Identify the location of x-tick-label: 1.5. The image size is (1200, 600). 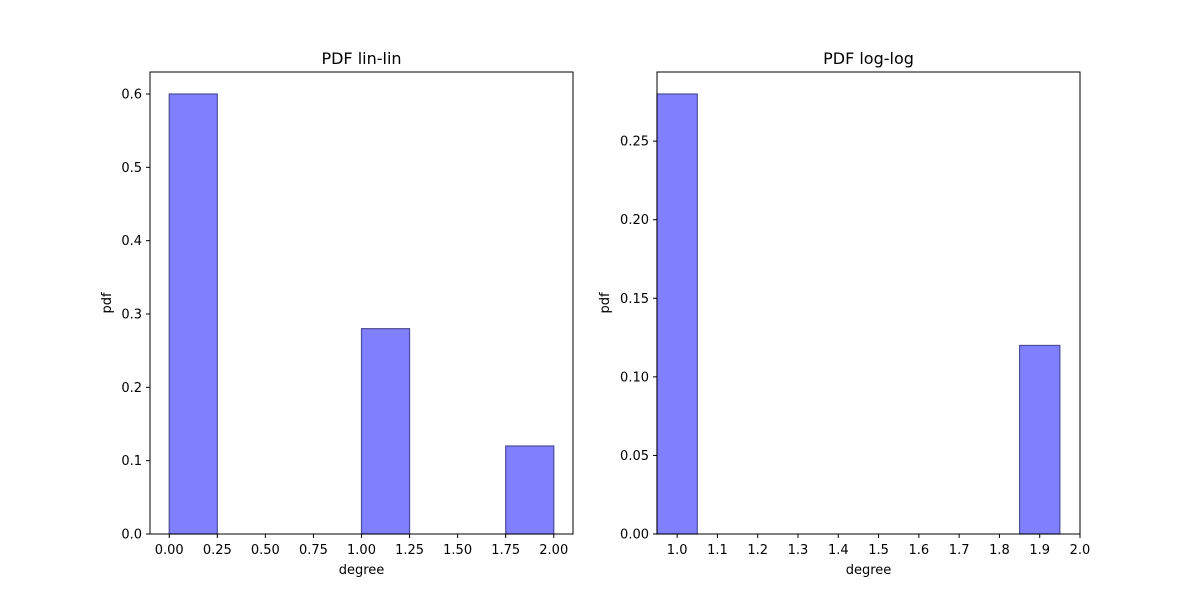
(878, 550).